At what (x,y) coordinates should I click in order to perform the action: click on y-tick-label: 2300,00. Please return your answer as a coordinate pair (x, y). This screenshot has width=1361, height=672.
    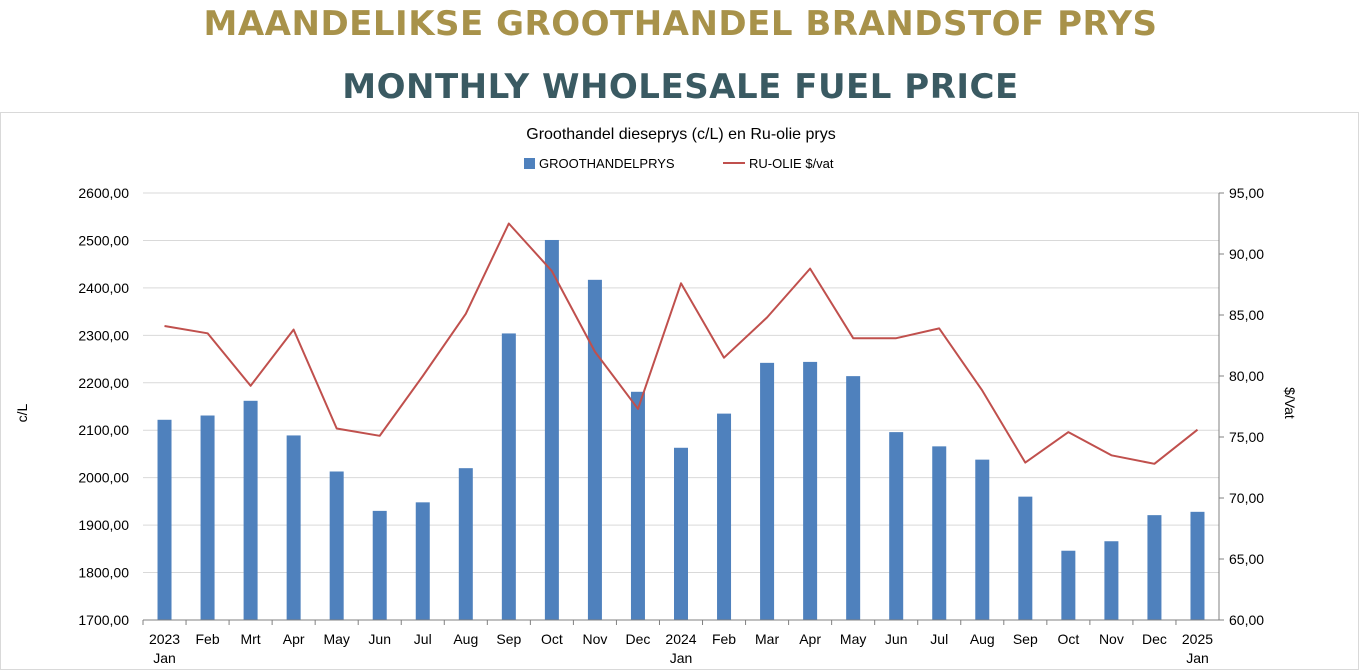
    Looking at the image, I should click on (103, 335).